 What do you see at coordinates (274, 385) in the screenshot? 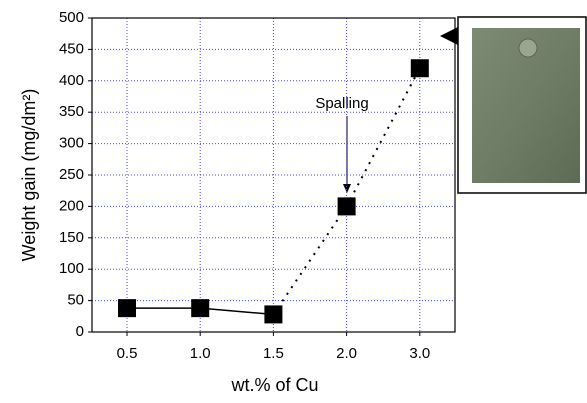
I see `x-axis-title: wt.% of Cu` at bounding box center [274, 385].